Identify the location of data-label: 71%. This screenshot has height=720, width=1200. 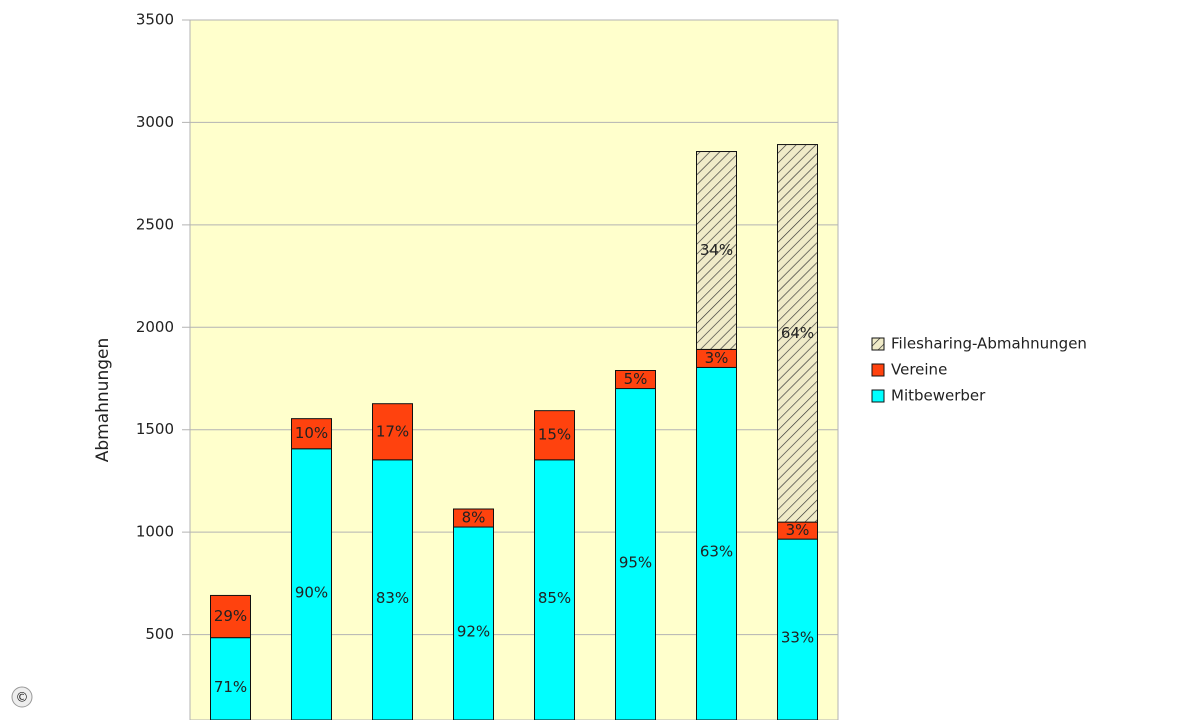
(230, 687).